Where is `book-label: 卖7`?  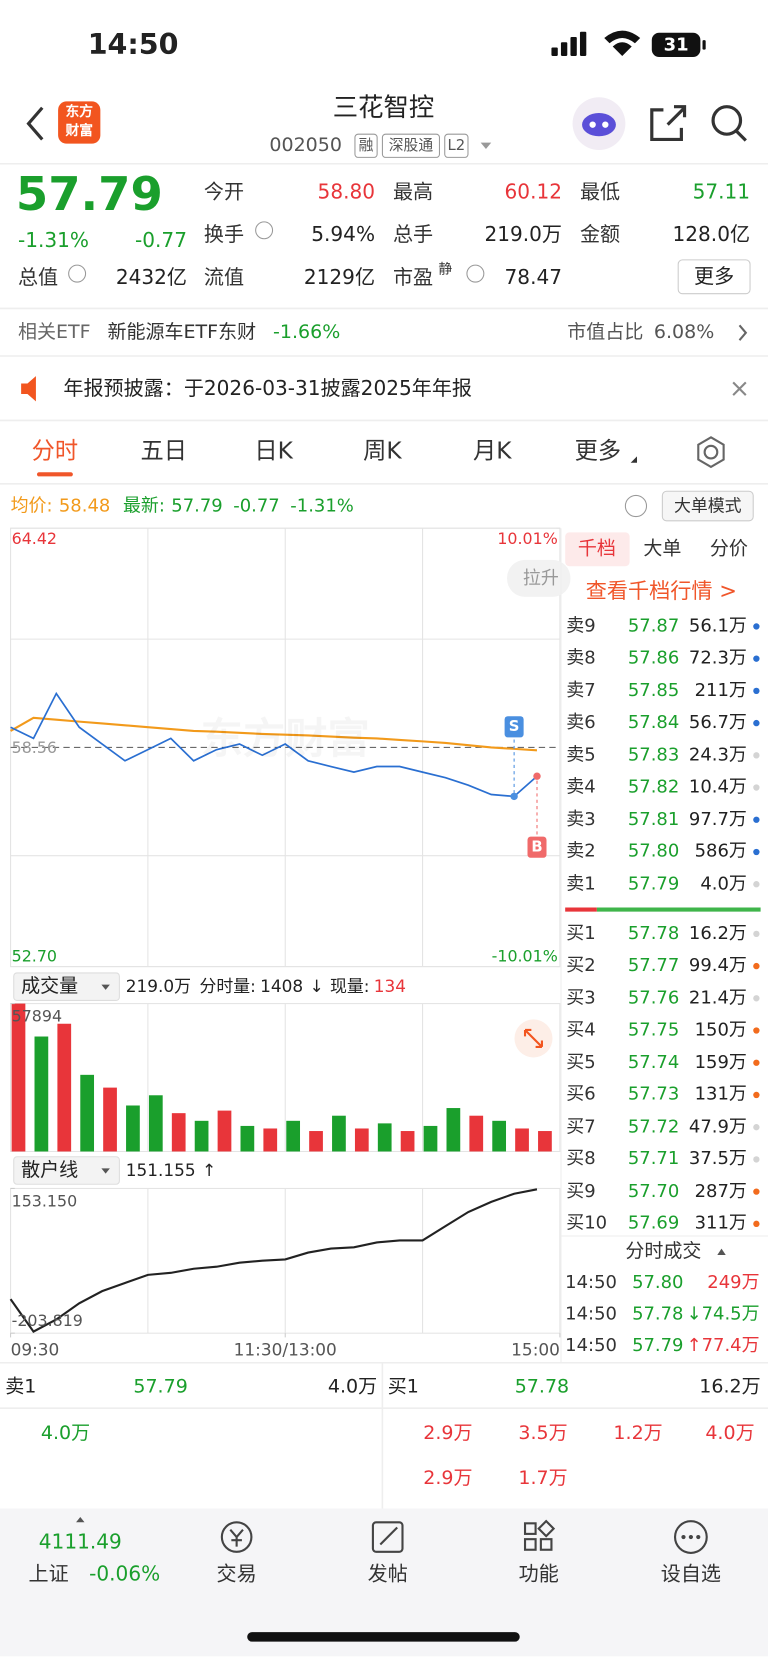 book-label: 卖7 is located at coordinates (581, 691).